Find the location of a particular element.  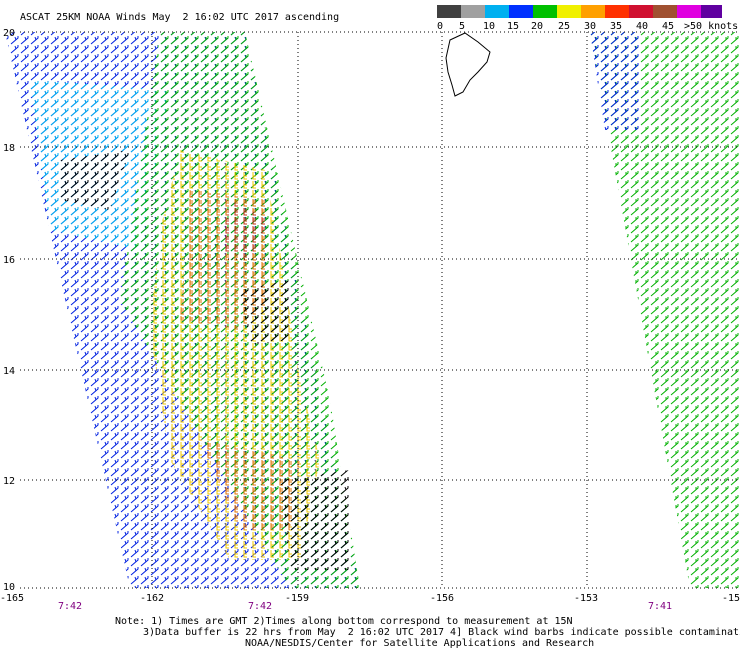

color-scale: 0 5 10 15 20 25 30 35 40 45 >50 knots is located at coordinates (587, 18).